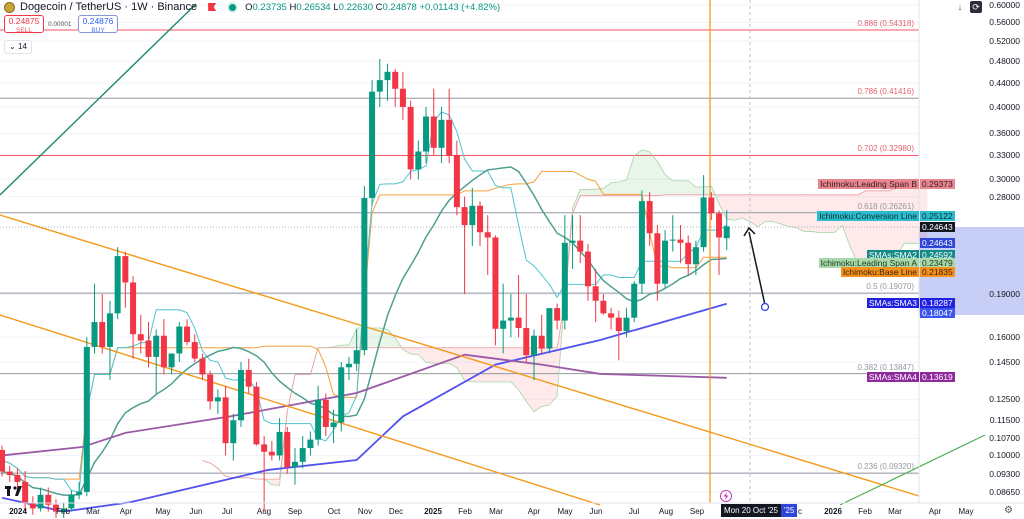  What do you see at coordinates (24, 24) in the screenshot?
I see `sell-button: 0.24875 SELL` at bounding box center [24, 24].